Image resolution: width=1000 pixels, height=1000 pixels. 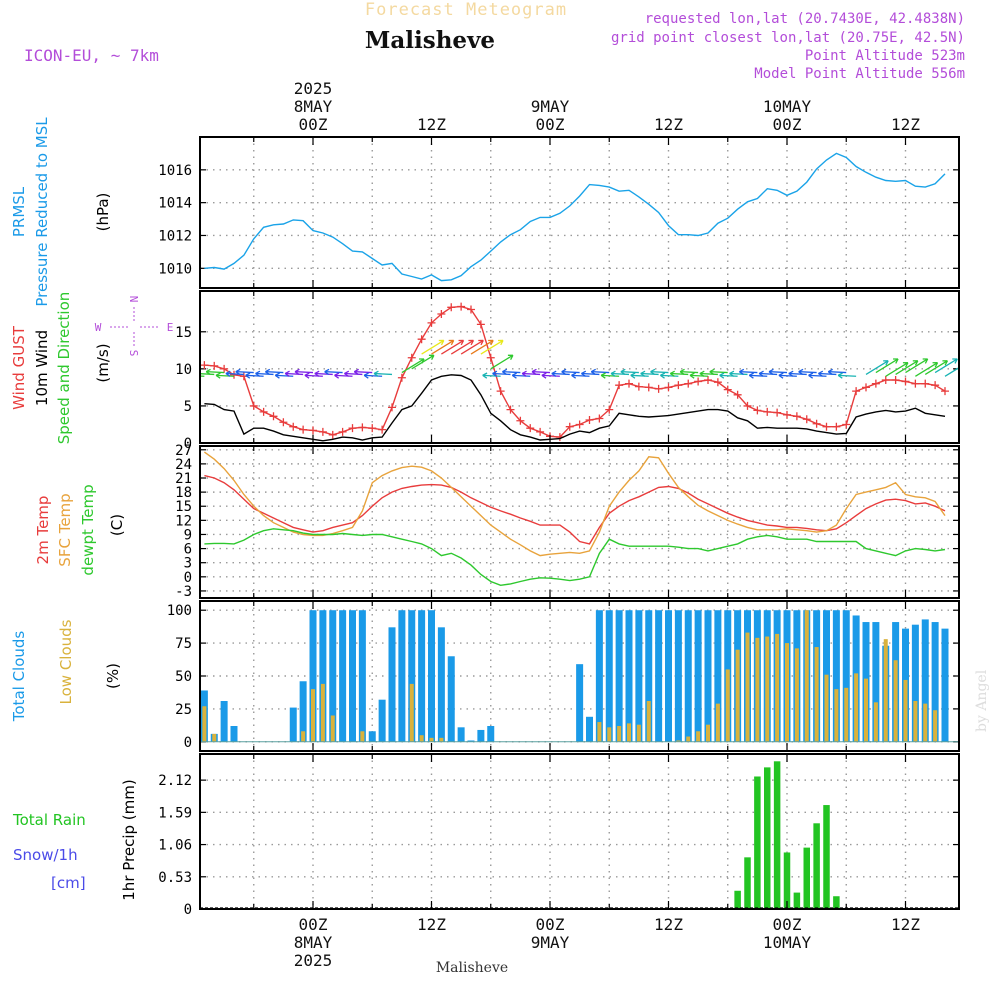 I want to click on temp-label-sfc: SFC Temp, so click(x=65, y=529).